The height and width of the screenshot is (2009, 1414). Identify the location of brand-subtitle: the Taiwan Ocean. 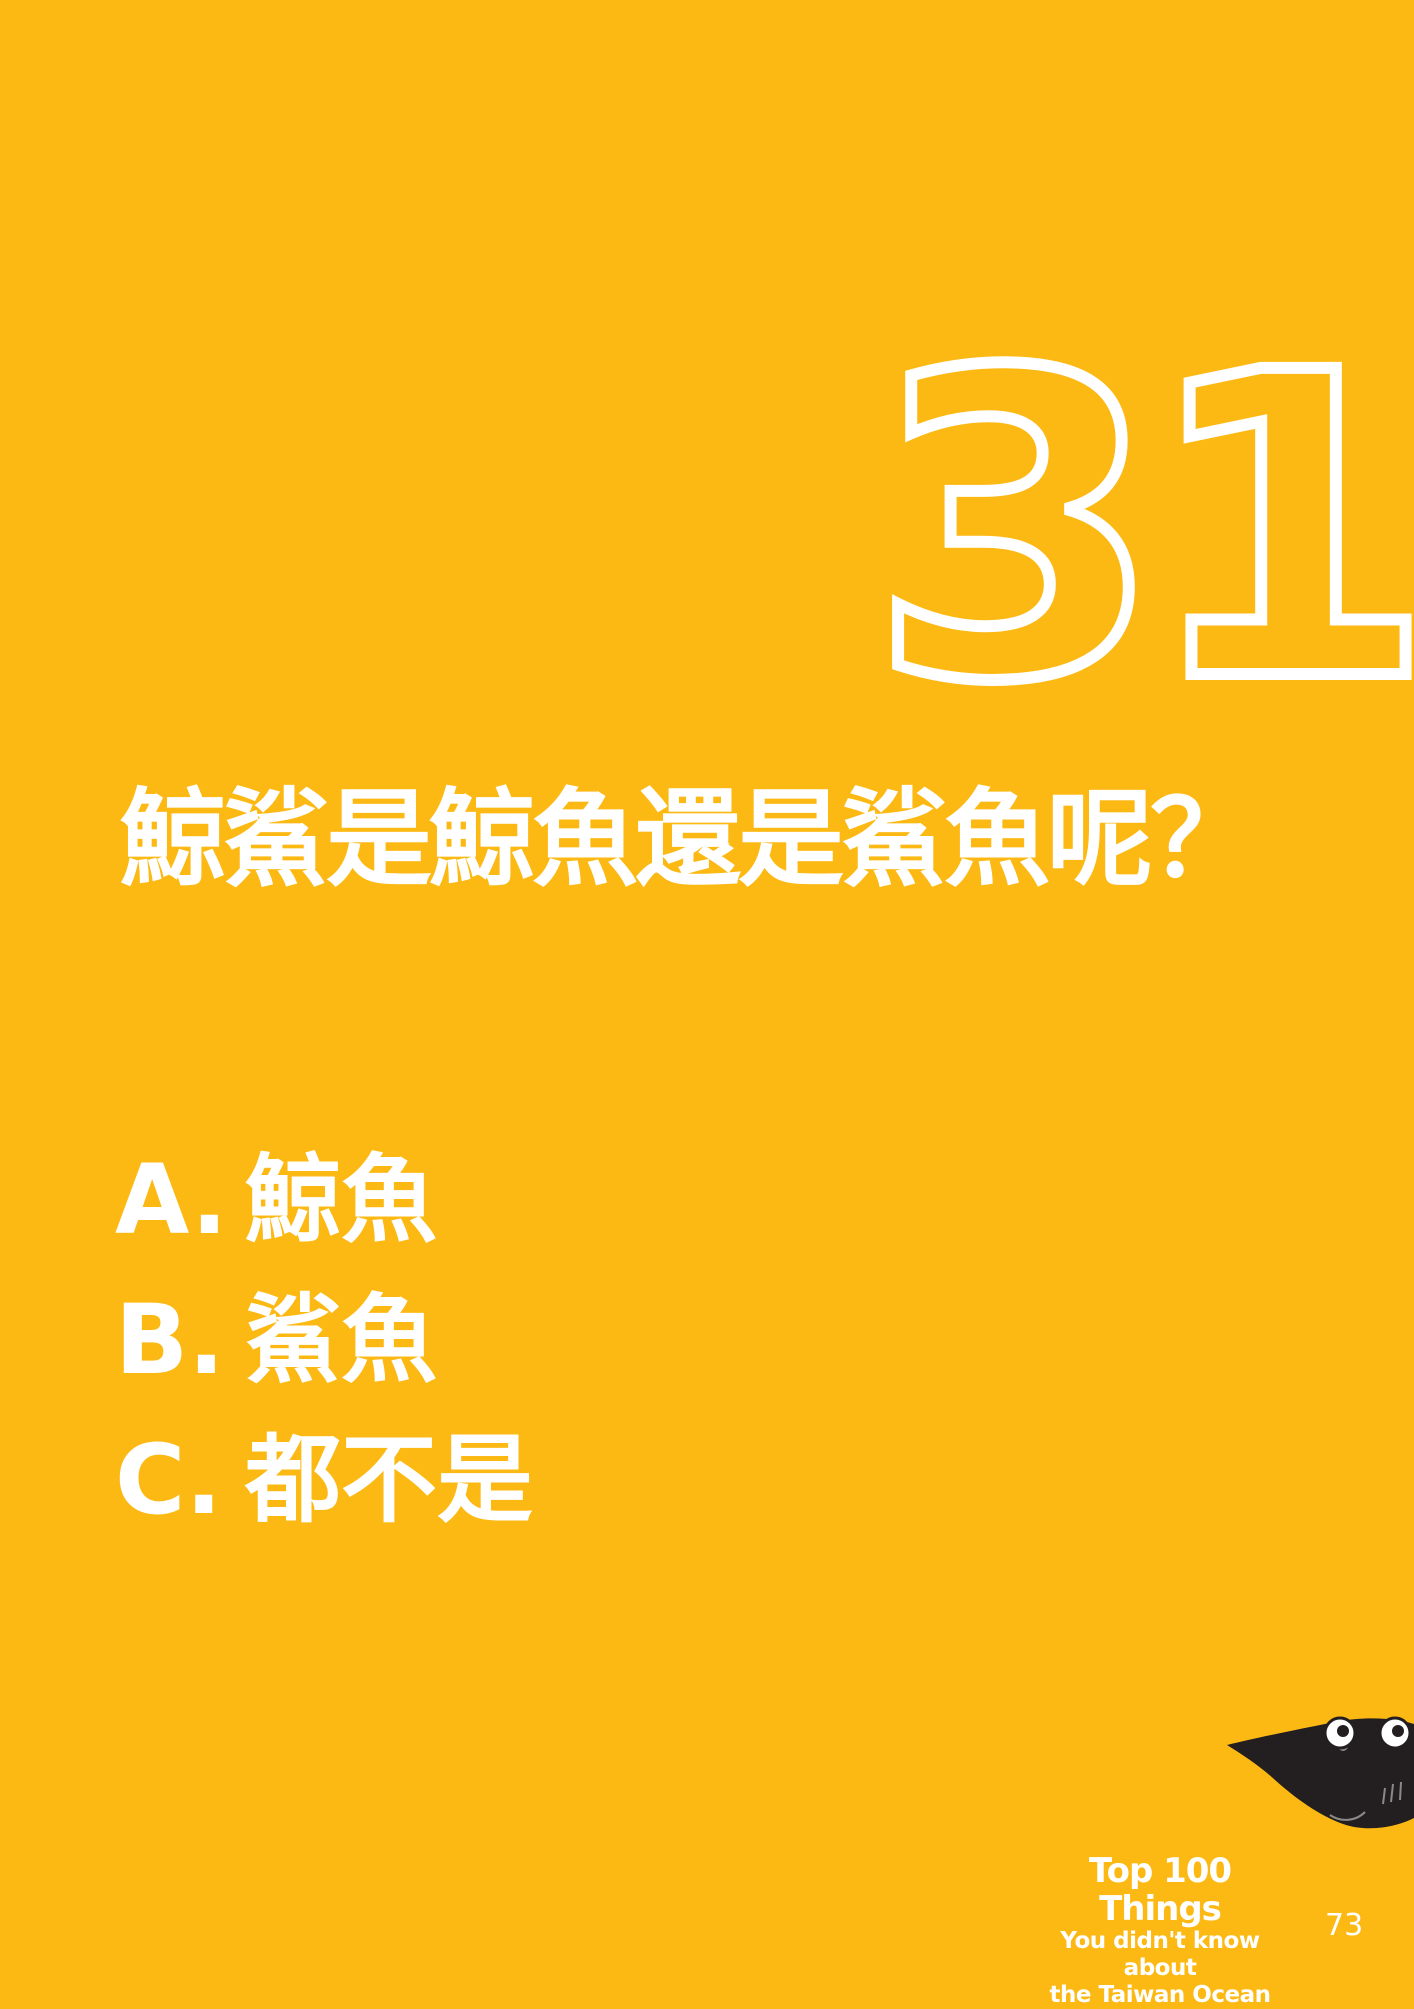
(1160, 1995).